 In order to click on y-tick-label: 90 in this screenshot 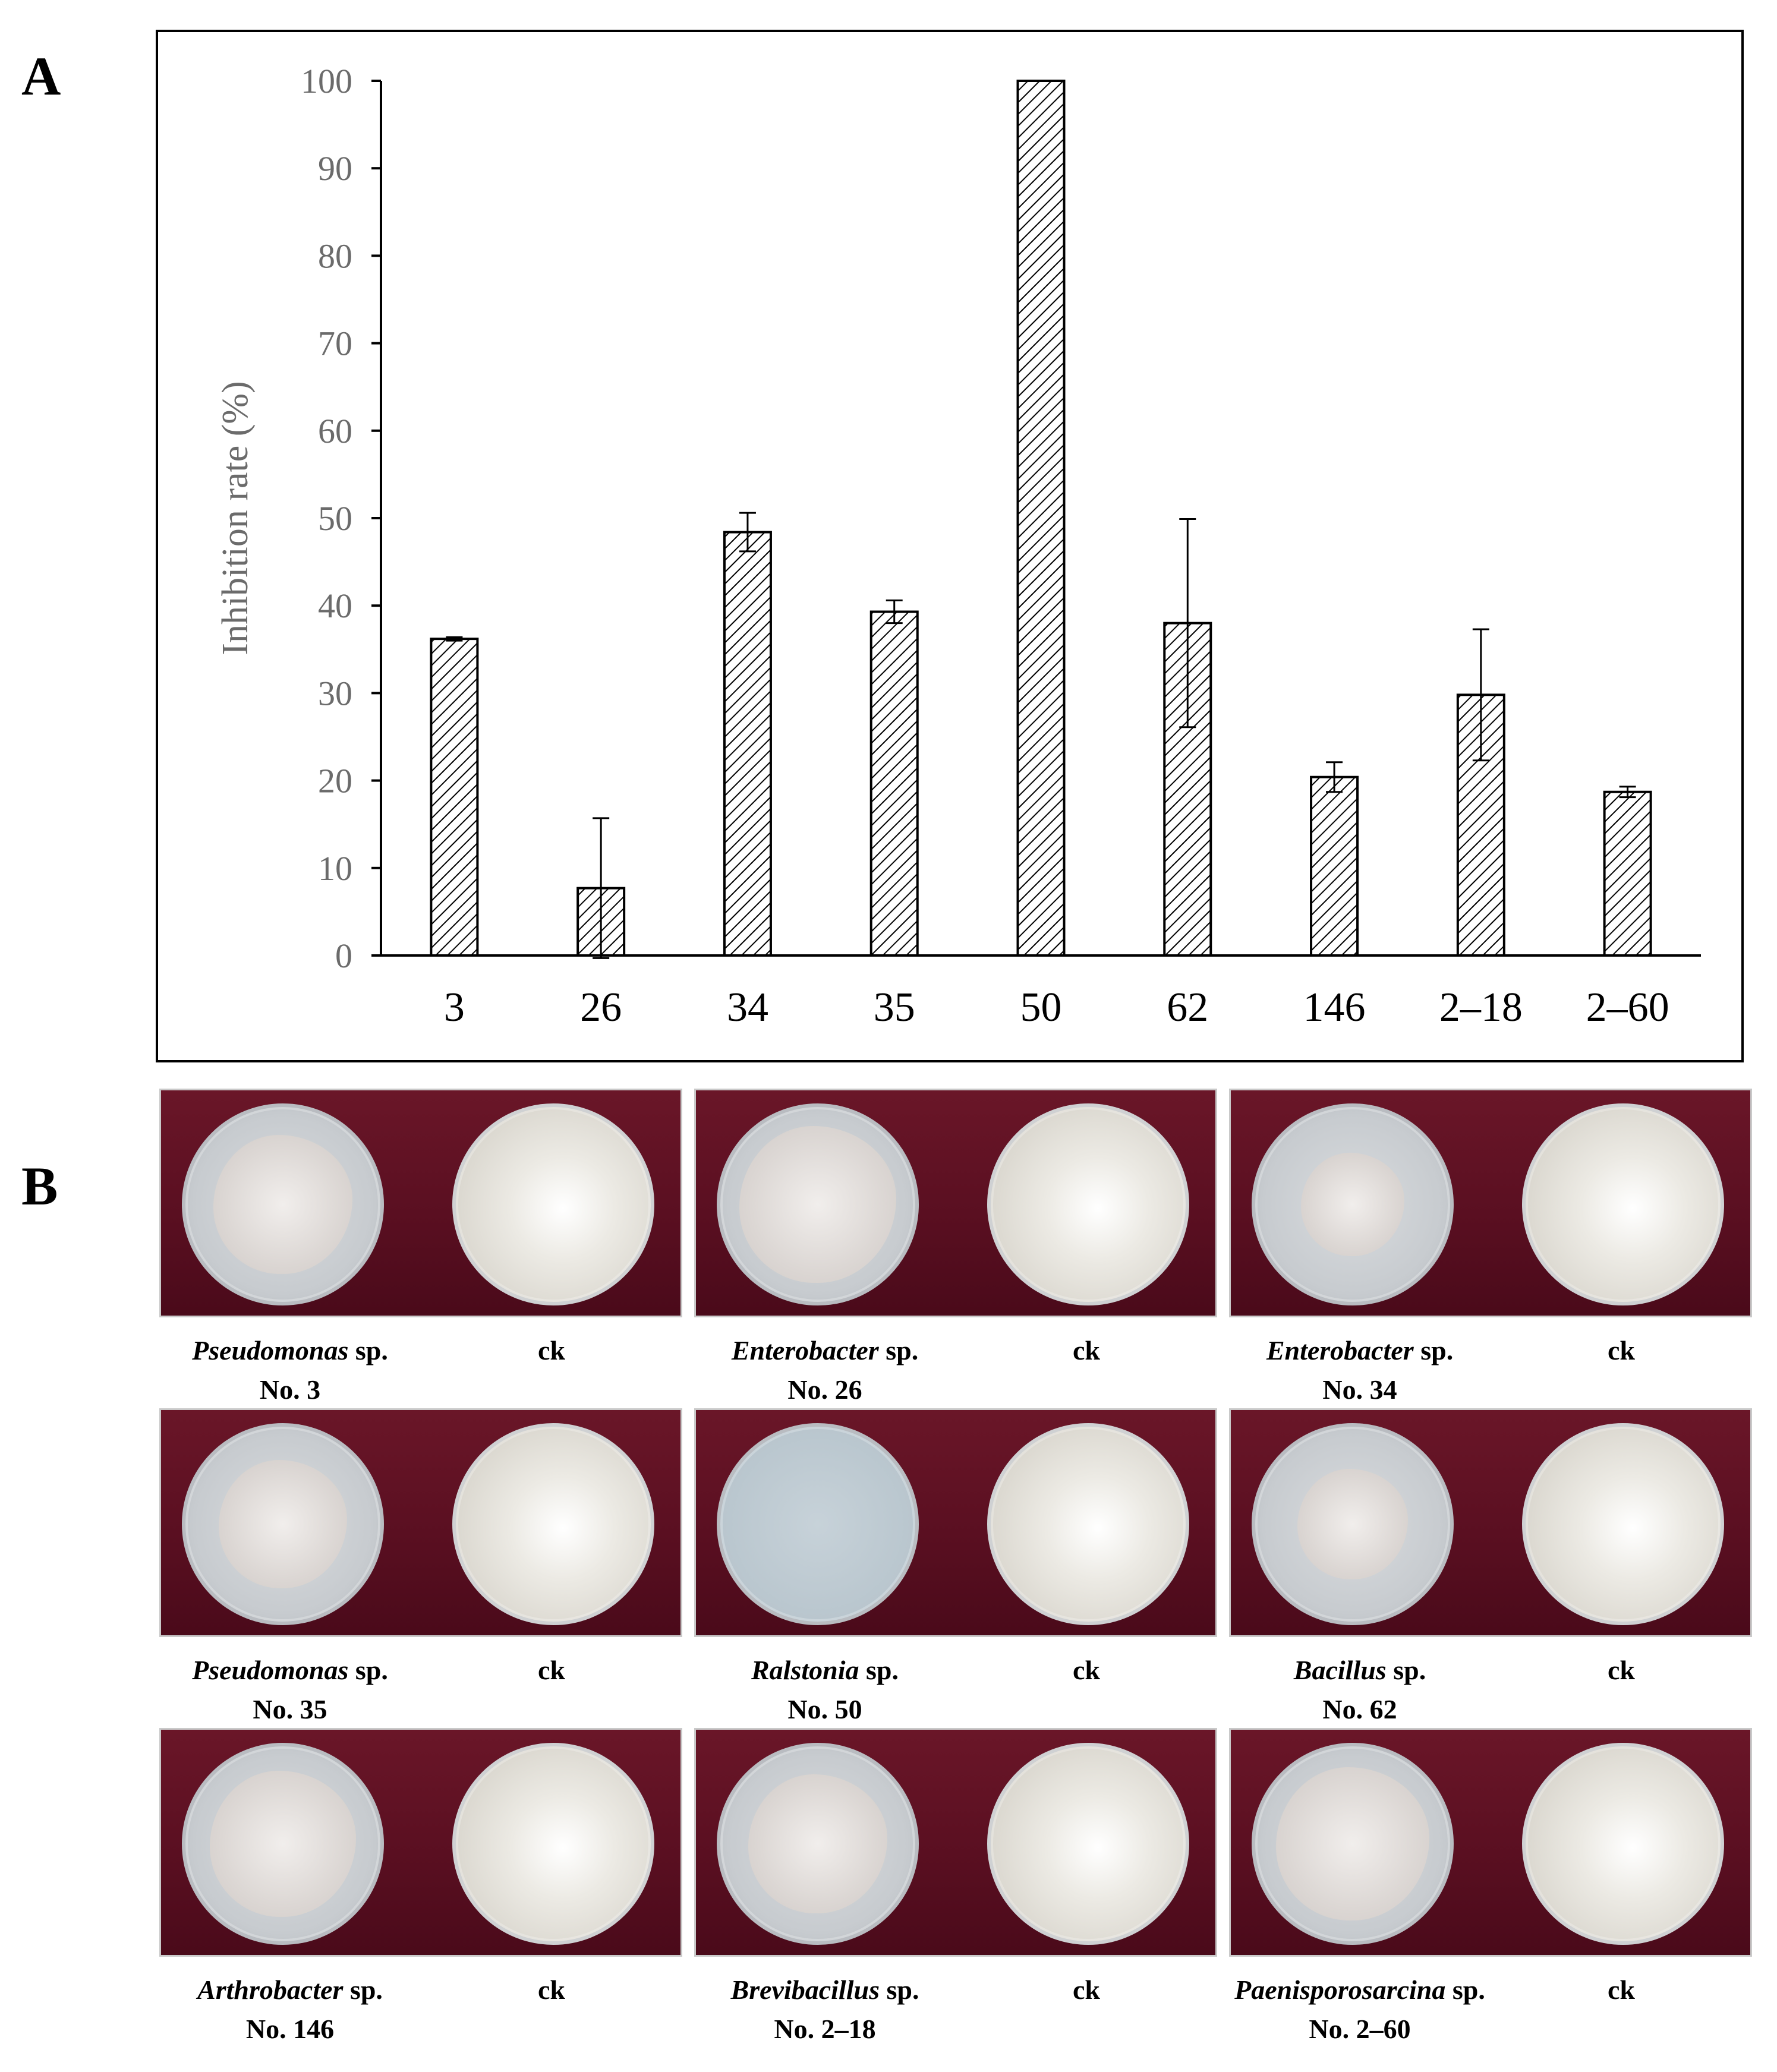, I will do `click(335, 169)`.